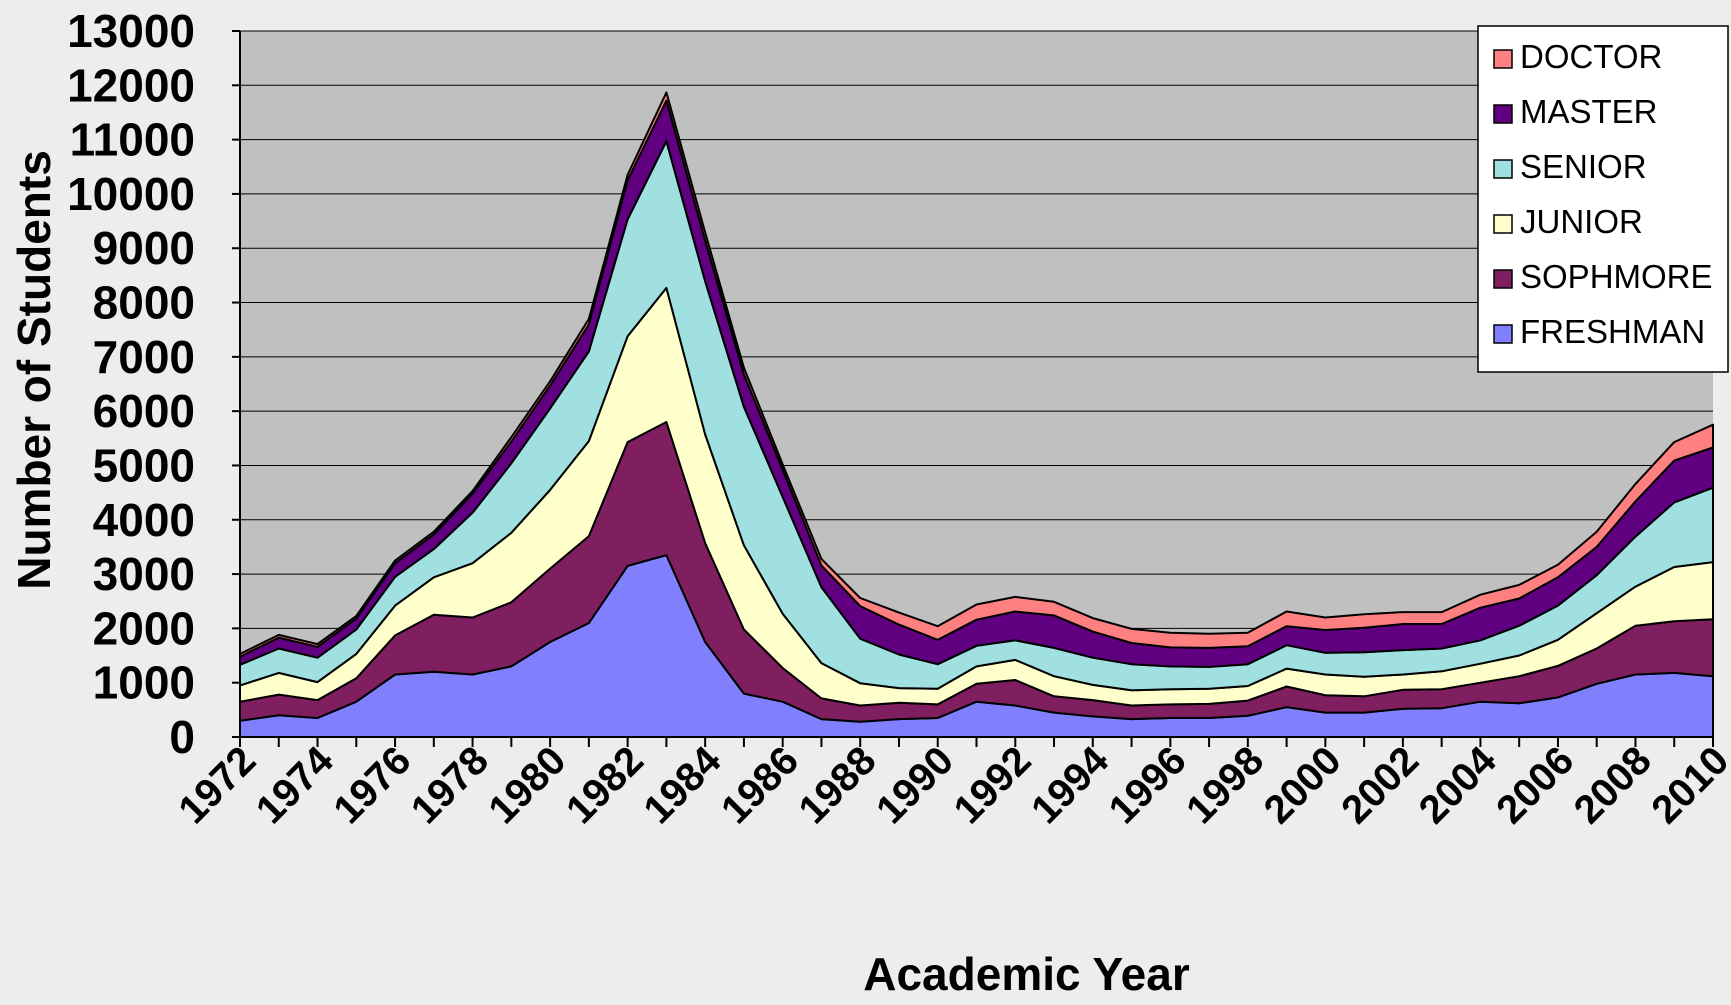  Describe the element at coordinates (144, 248) in the screenshot. I see `y-tick-label-9000: 9000` at that location.